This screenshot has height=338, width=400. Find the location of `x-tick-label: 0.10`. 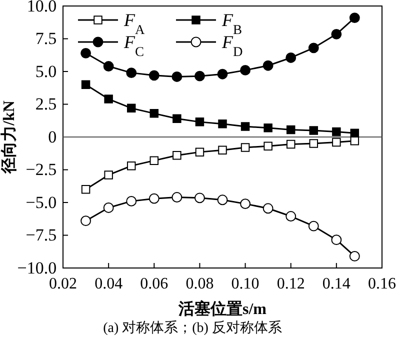

x-tick-label: 0.10 is located at coordinates (245, 284).